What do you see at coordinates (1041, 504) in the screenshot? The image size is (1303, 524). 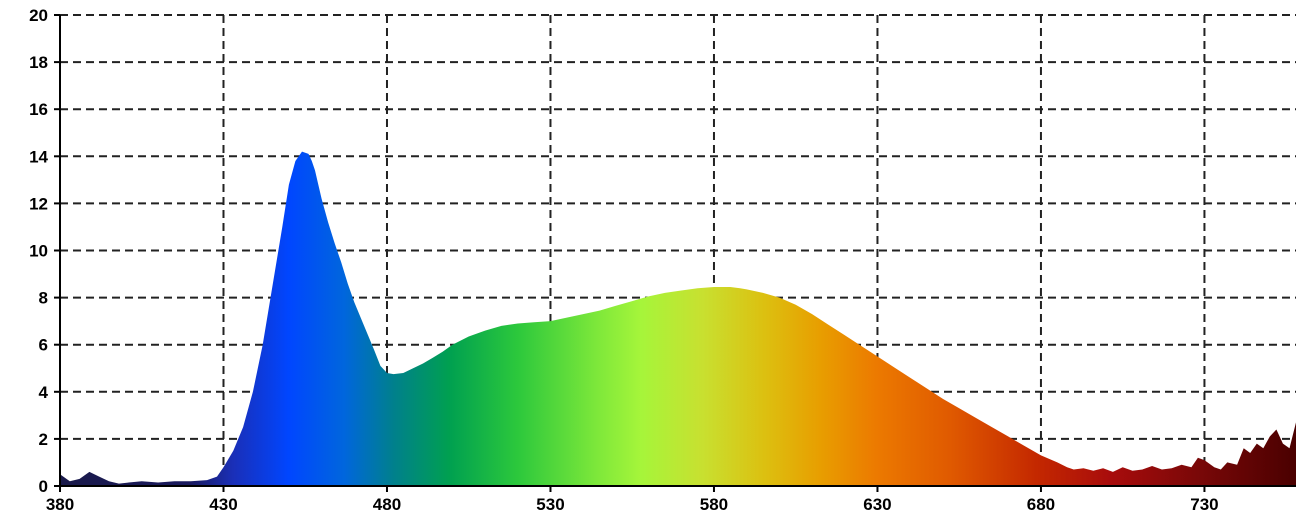 I see `x-tick-label-680: 680` at bounding box center [1041, 504].